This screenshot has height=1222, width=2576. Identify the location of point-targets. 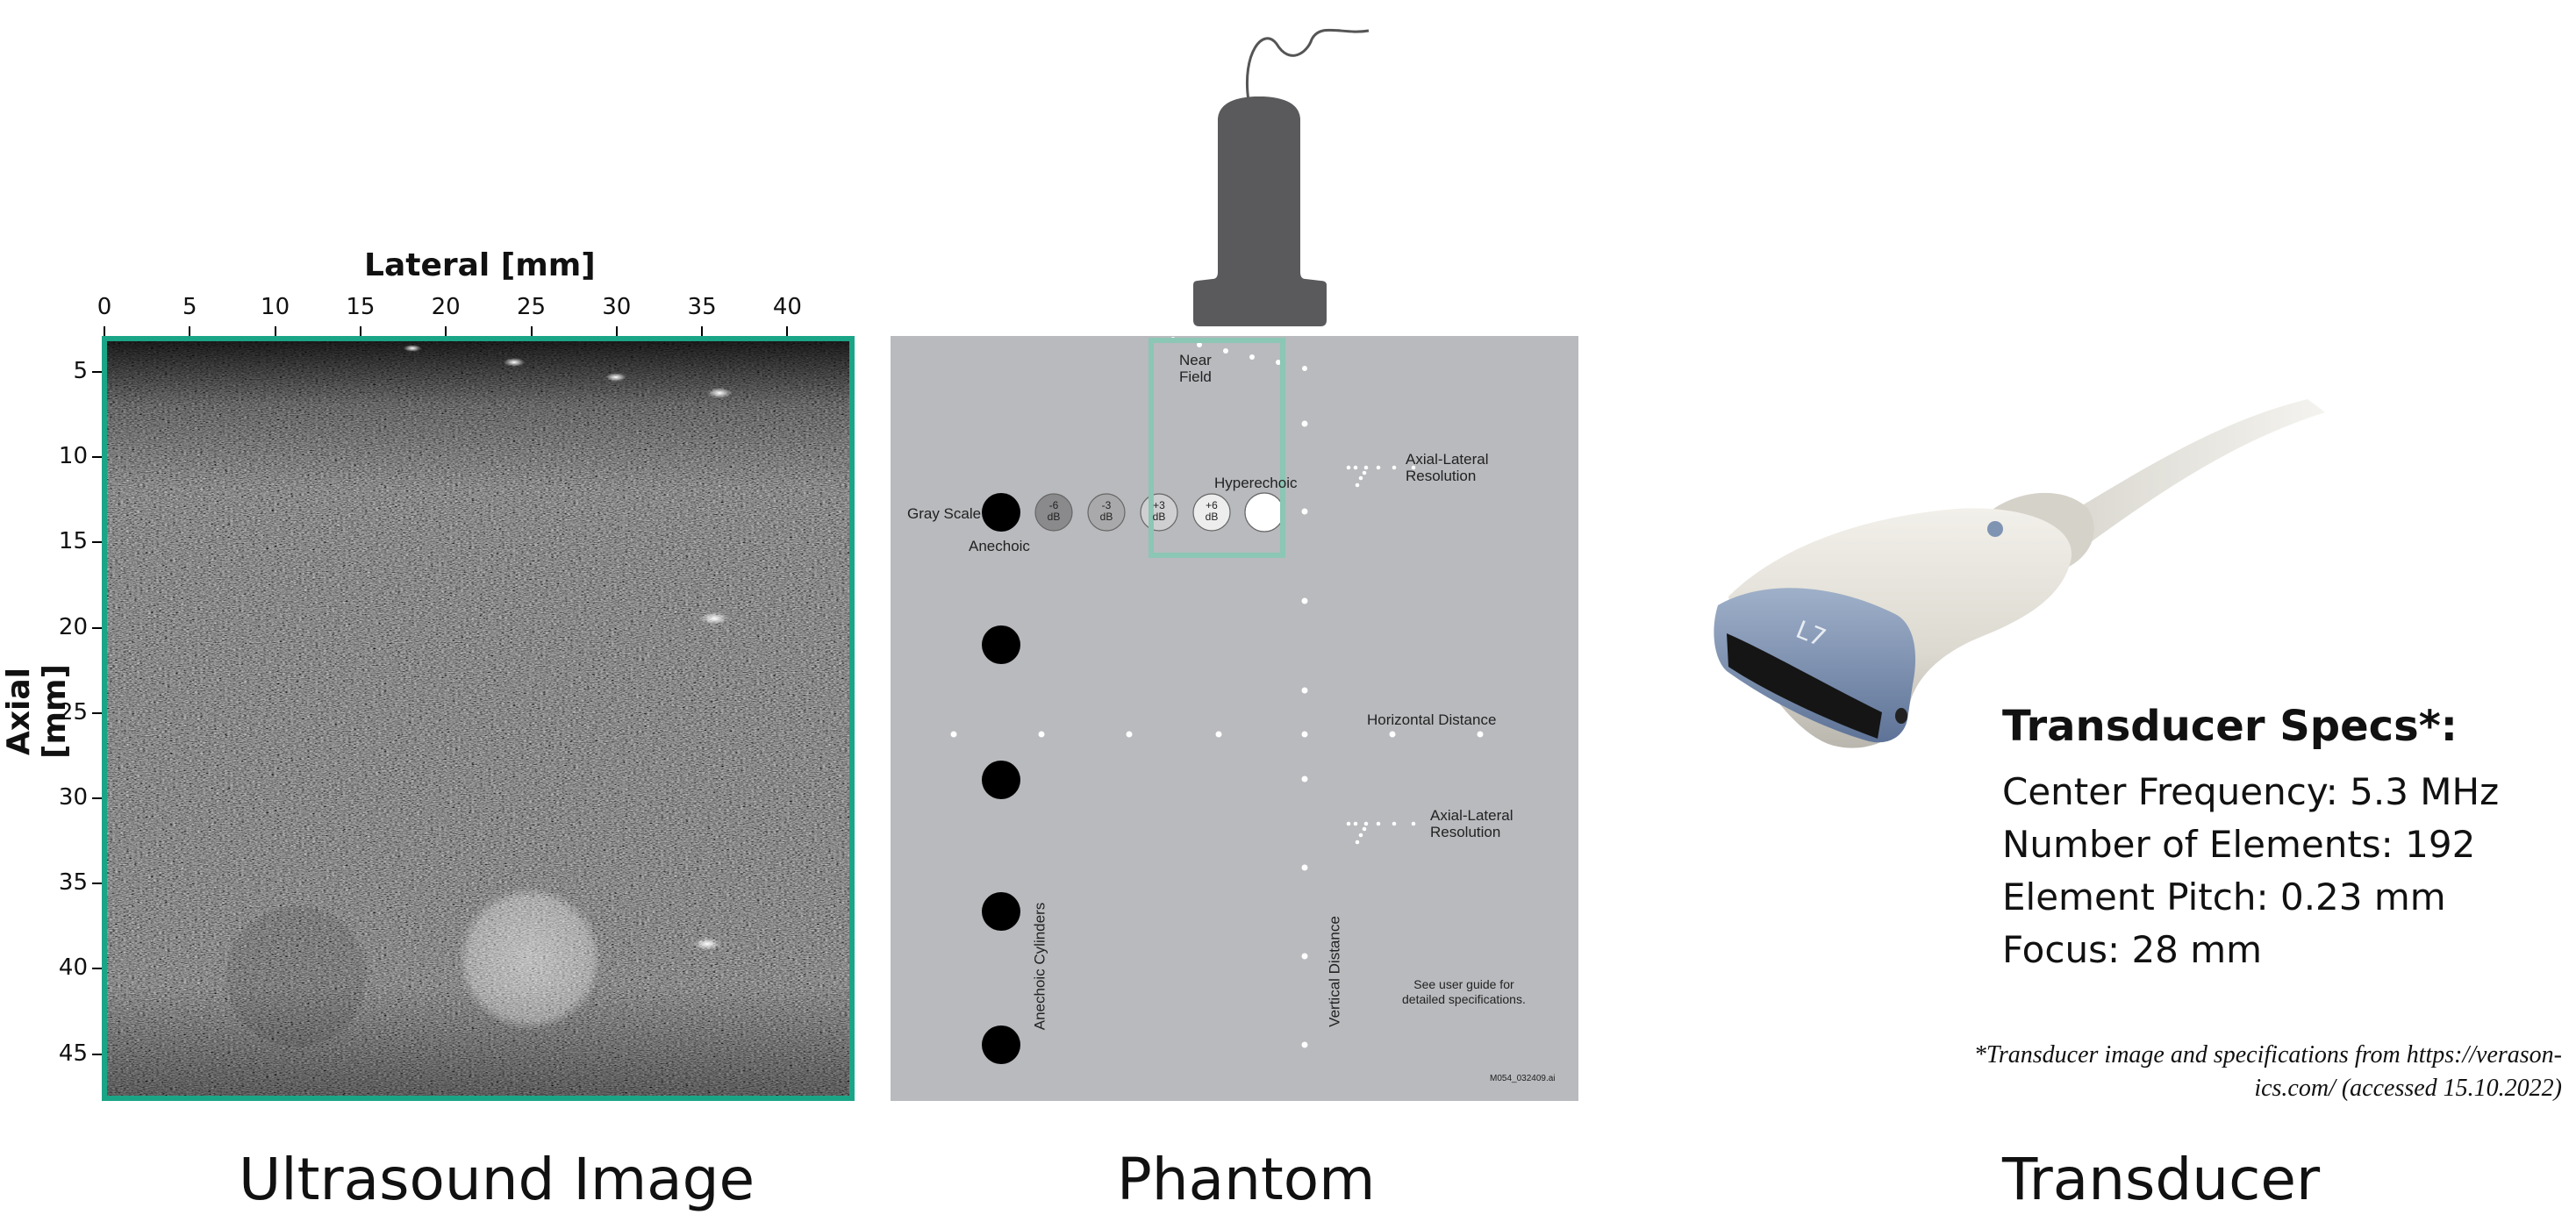
(568, 647).